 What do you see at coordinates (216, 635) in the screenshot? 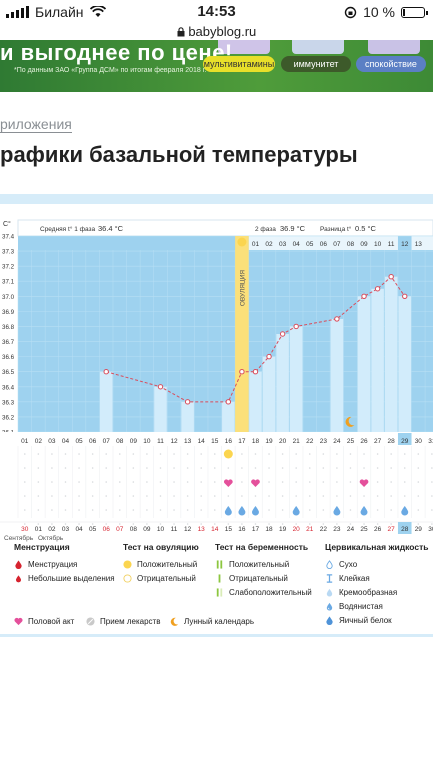
I see `divider` at bounding box center [216, 635].